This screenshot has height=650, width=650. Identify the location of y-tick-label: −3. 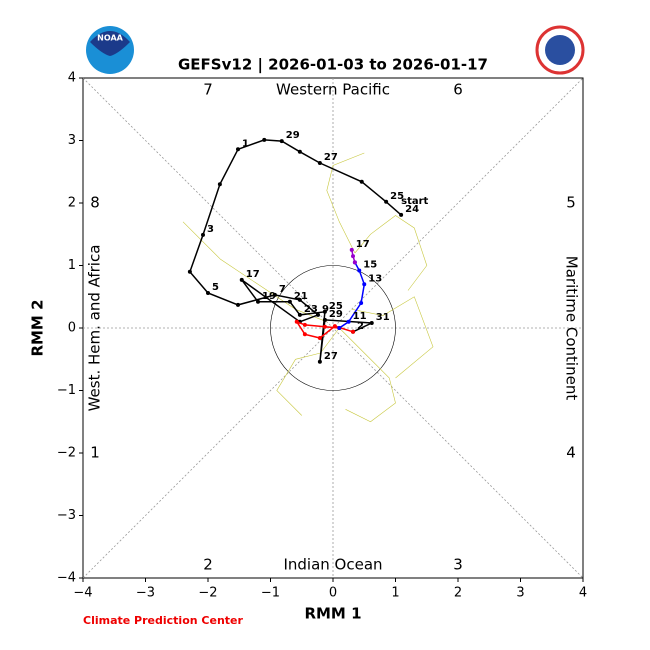
(66, 515).